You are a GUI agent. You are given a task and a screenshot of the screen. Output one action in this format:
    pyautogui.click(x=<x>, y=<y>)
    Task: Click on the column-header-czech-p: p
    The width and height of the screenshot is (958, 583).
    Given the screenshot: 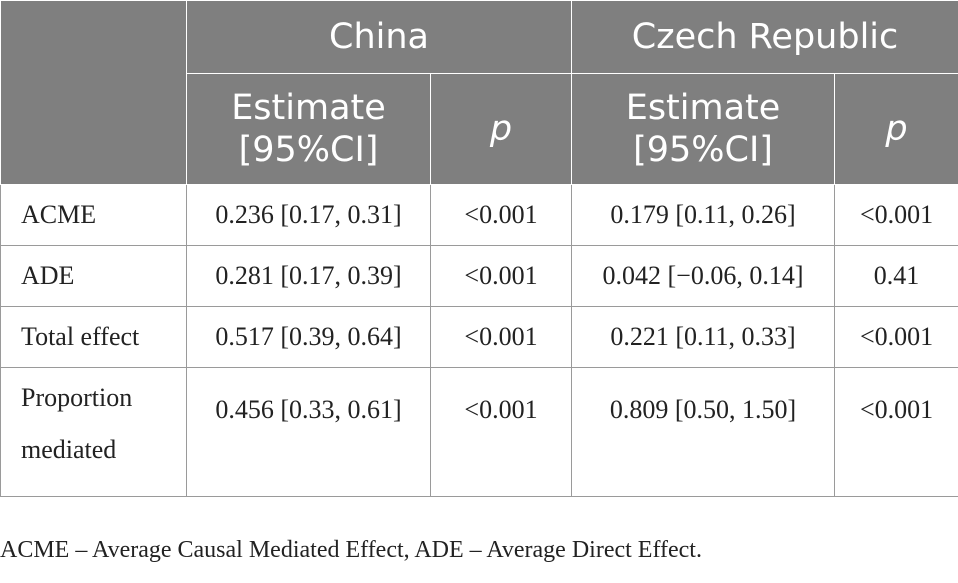 What is the action you would take?
    pyautogui.click(x=896, y=129)
    